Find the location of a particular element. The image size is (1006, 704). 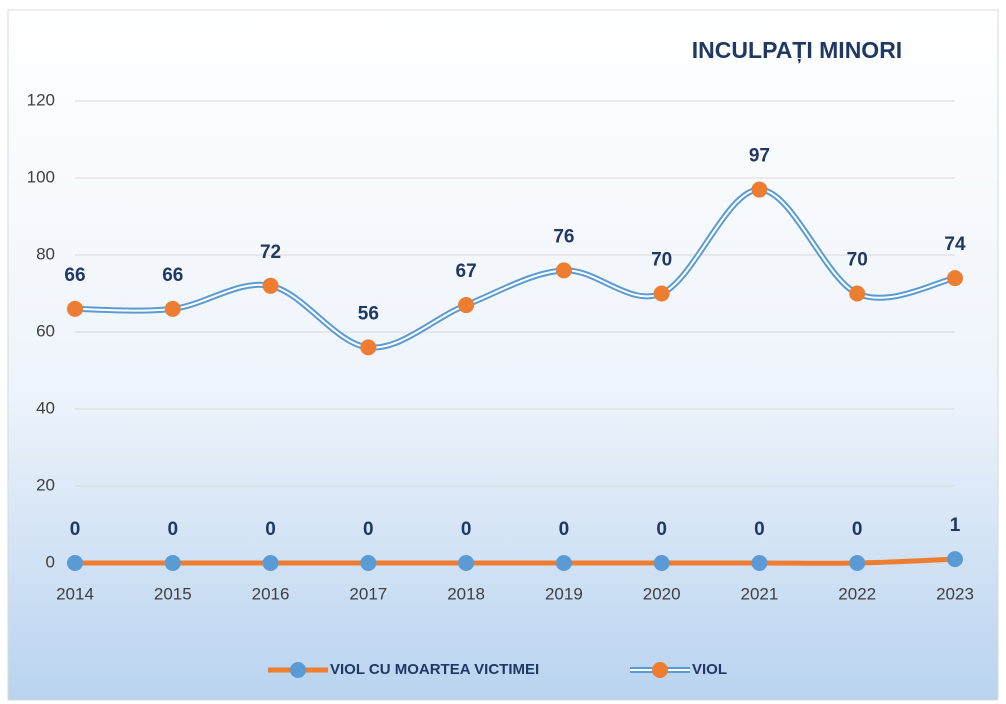

x-tick-label: 2019 is located at coordinates (564, 593).